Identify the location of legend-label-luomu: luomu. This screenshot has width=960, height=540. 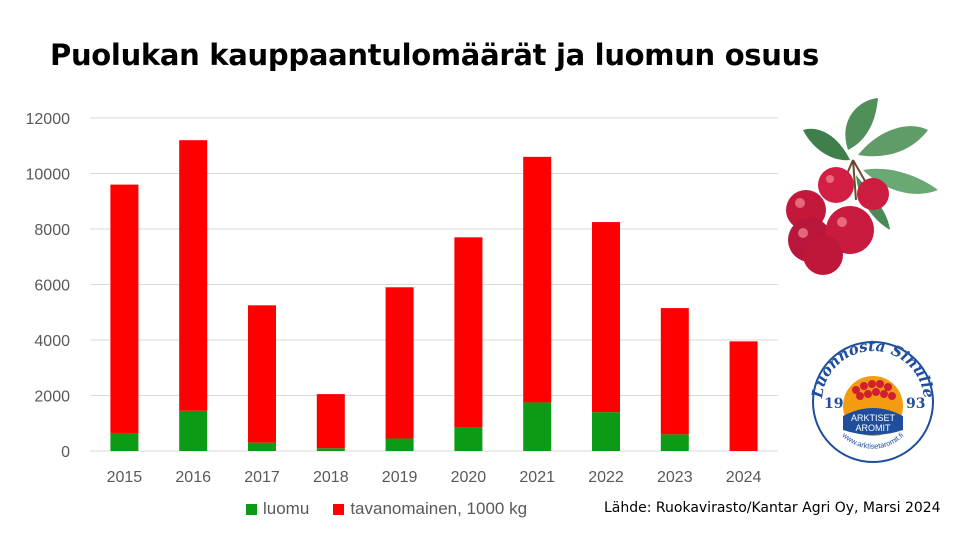
(286, 508).